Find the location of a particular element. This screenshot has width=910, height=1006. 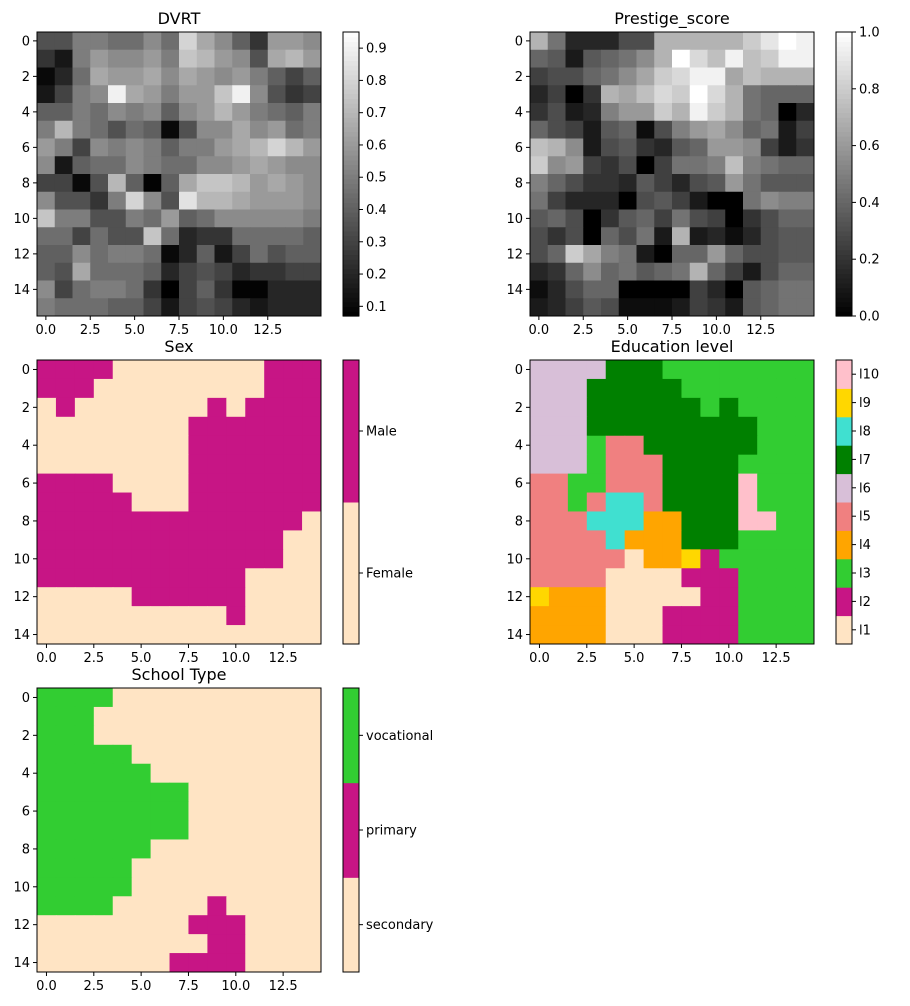

y-tick-label: 8 is located at coordinates (26, 849).